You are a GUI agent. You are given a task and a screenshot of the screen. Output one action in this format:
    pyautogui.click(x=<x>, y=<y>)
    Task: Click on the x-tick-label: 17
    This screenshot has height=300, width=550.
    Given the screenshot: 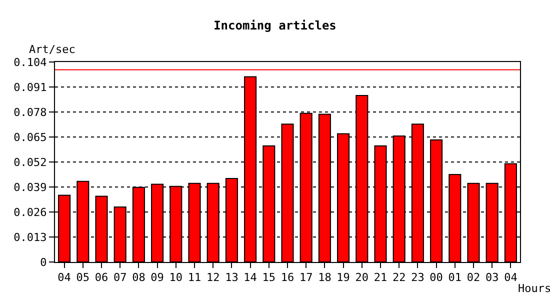 What is the action you would take?
    pyautogui.click(x=306, y=277)
    